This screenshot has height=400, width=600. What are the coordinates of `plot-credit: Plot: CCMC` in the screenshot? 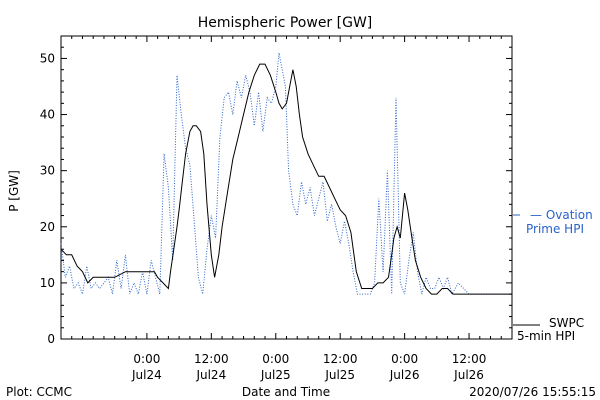 It's located at (39, 392).